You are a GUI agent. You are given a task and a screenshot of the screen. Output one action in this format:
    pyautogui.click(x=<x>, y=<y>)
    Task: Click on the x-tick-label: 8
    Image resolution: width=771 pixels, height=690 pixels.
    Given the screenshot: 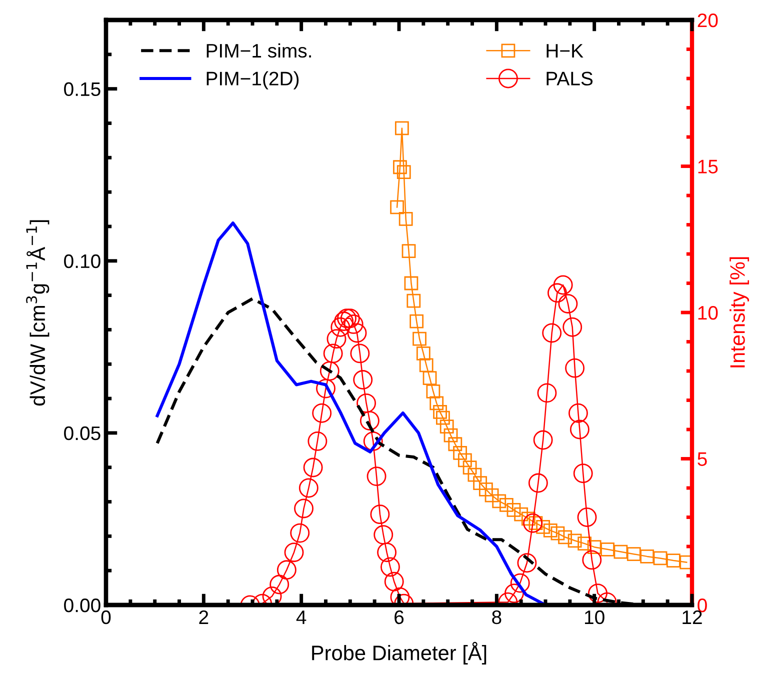 What is the action you would take?
    pyautogui.click(x=497, y=617)
    